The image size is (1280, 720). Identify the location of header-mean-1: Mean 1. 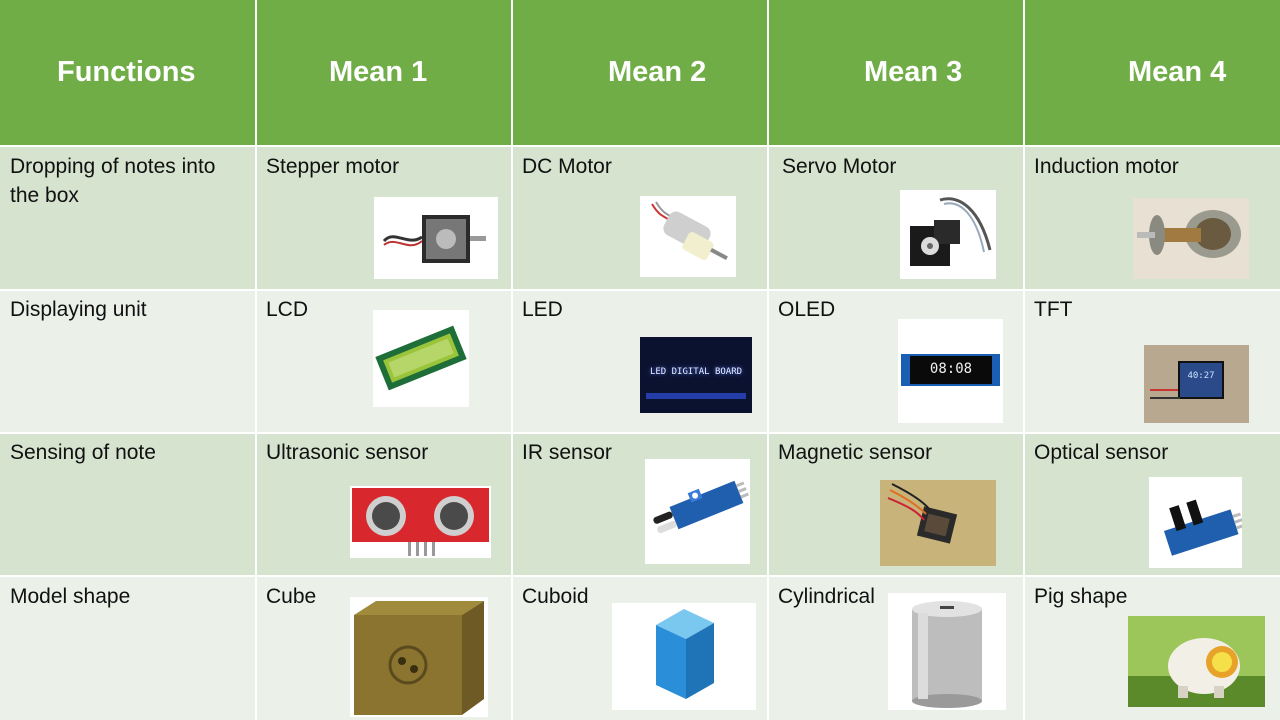
(384, 72).